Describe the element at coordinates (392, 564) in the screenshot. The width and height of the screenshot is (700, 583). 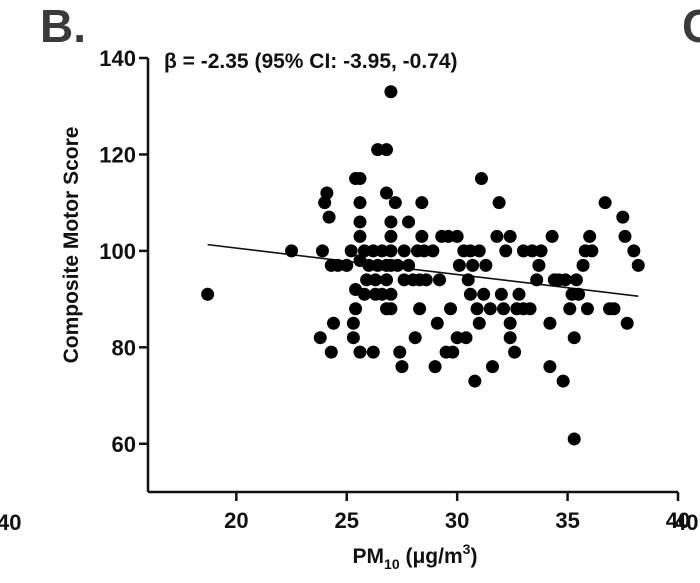
I see `x-axis-title-subscript: 10` at that location.